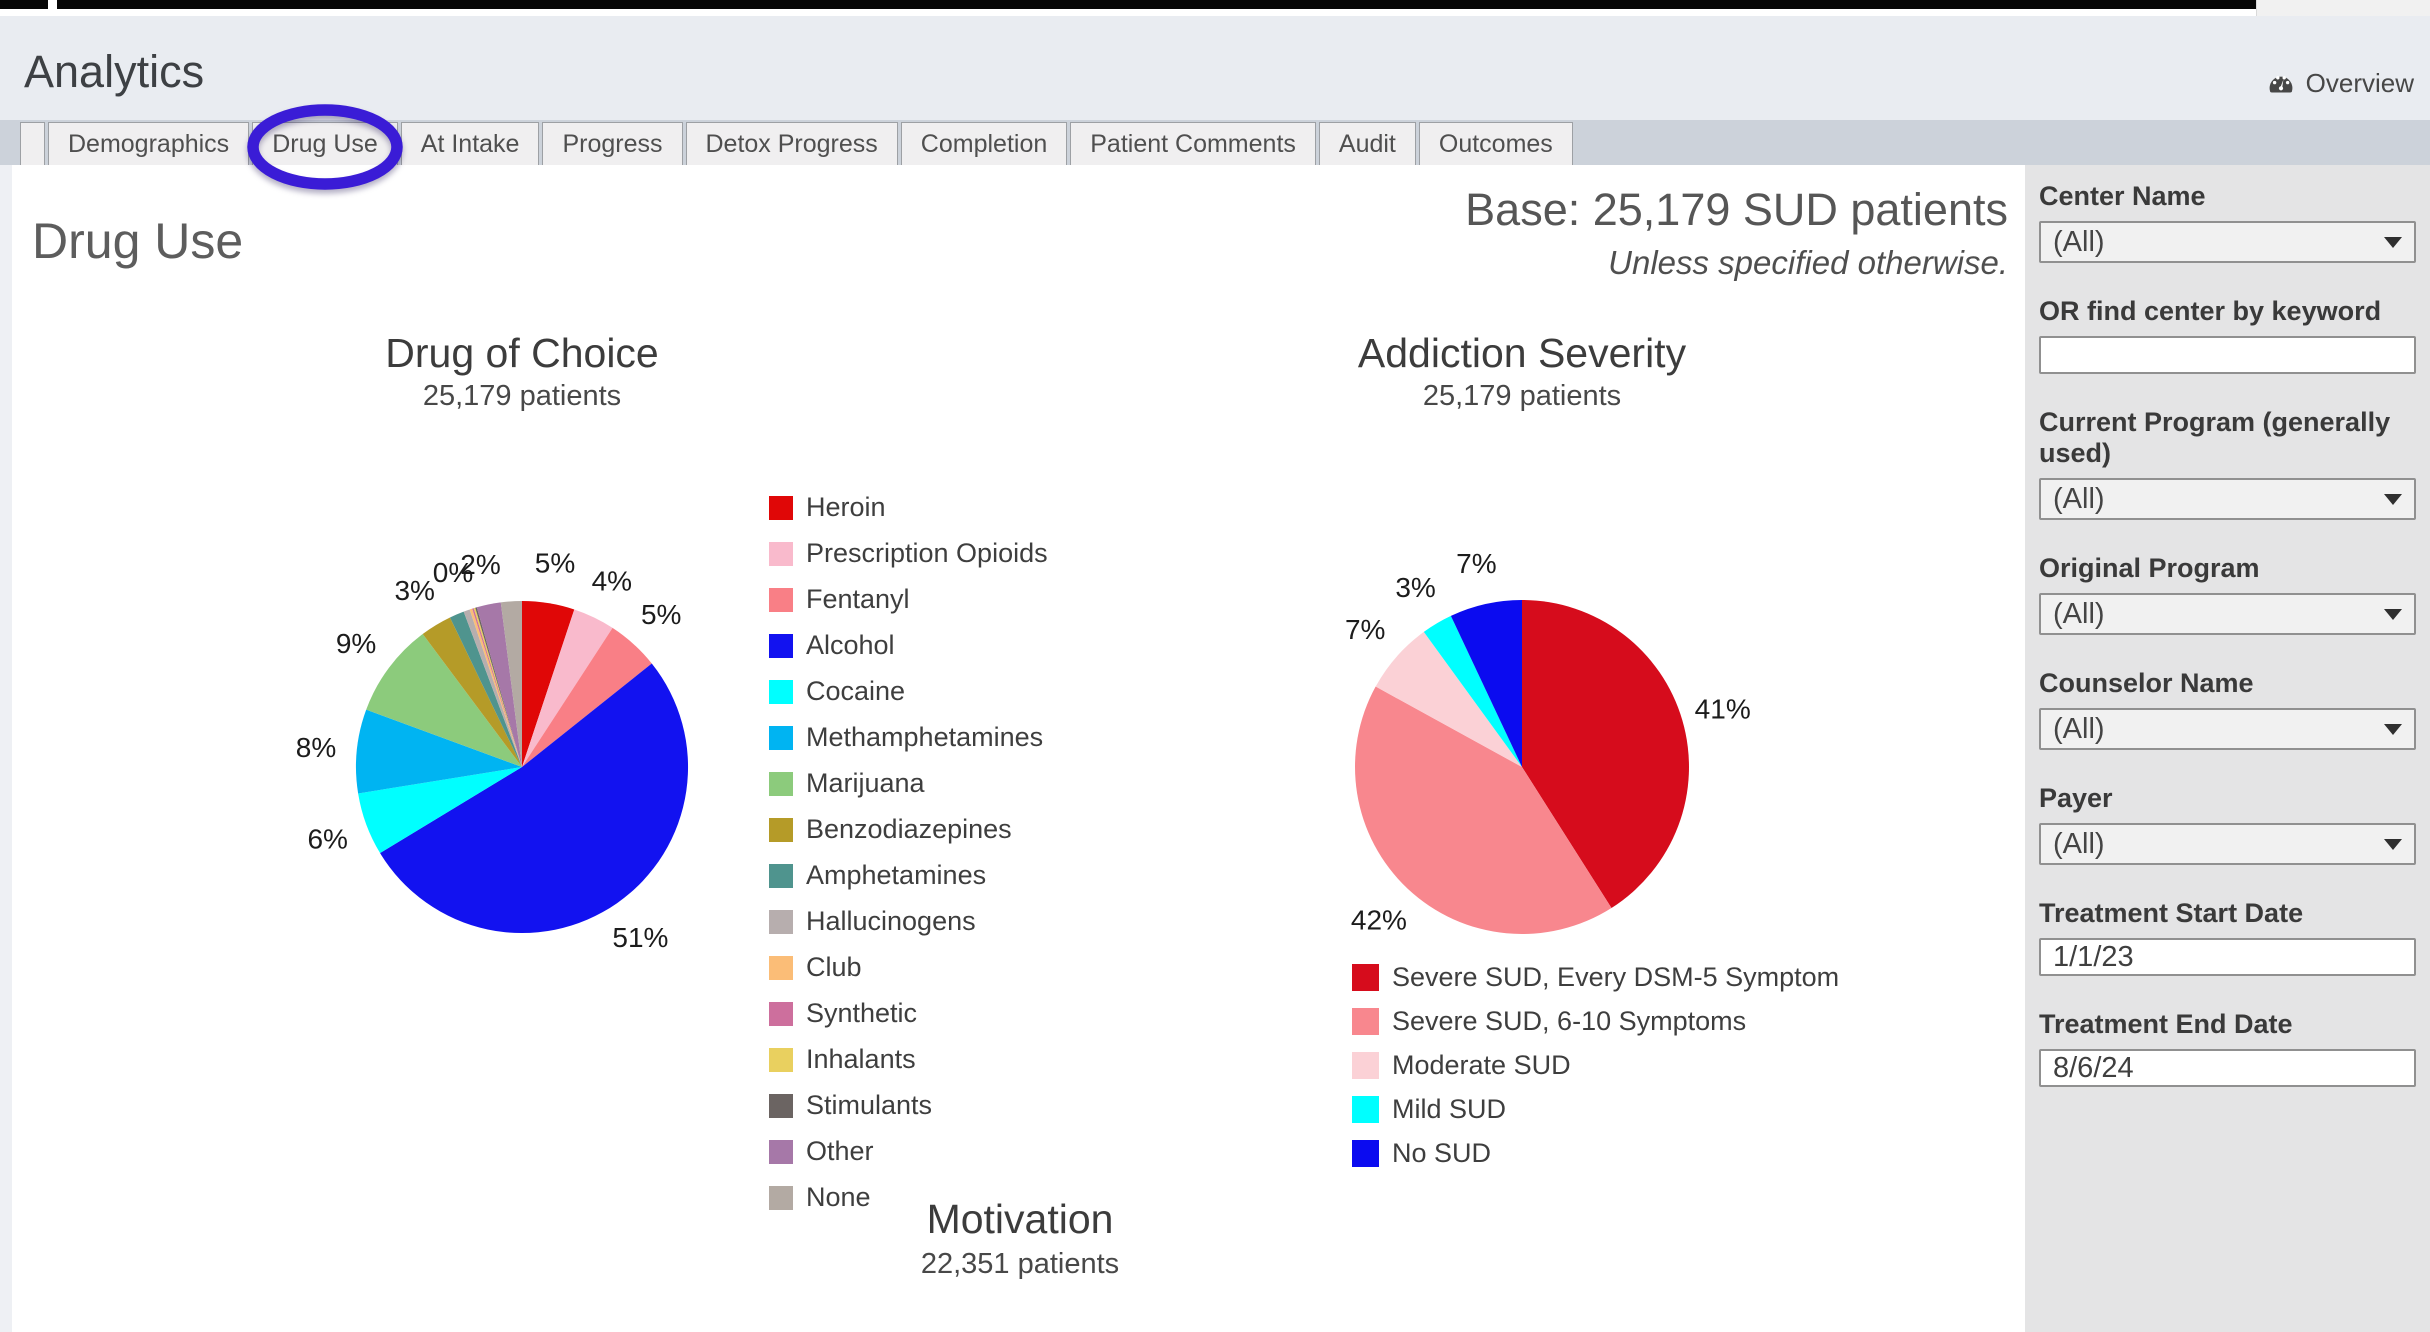  What do you see at coordinates (2227, 957) in the screenshot?
I see `filter-input-treatment-start-date` at bounding box center [2227, 957].